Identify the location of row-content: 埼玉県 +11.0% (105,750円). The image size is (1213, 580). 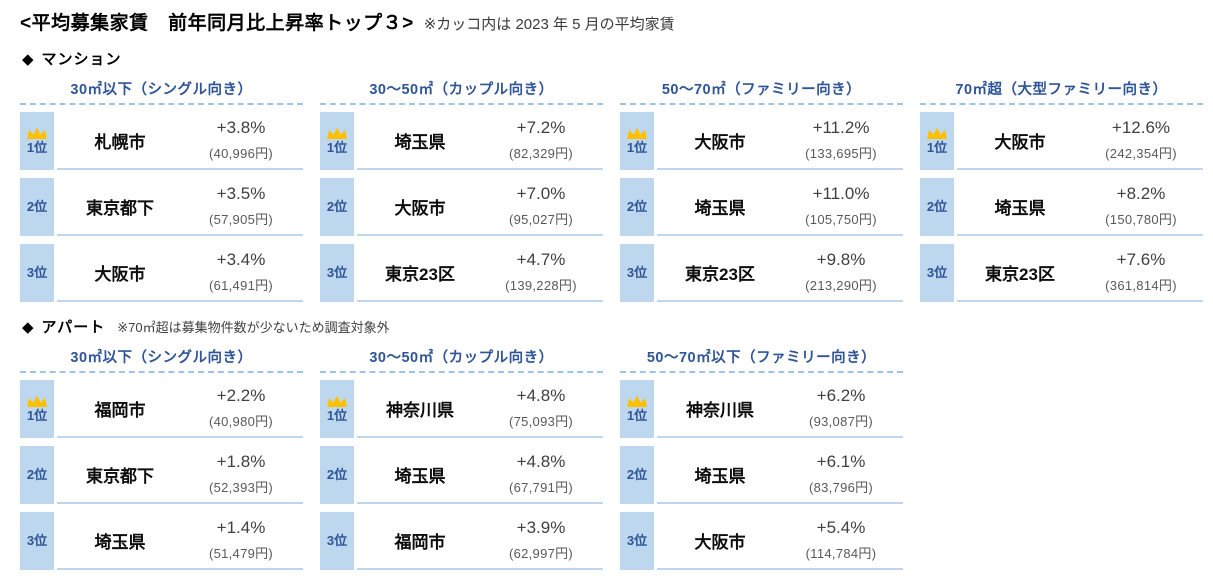
(780, 207).